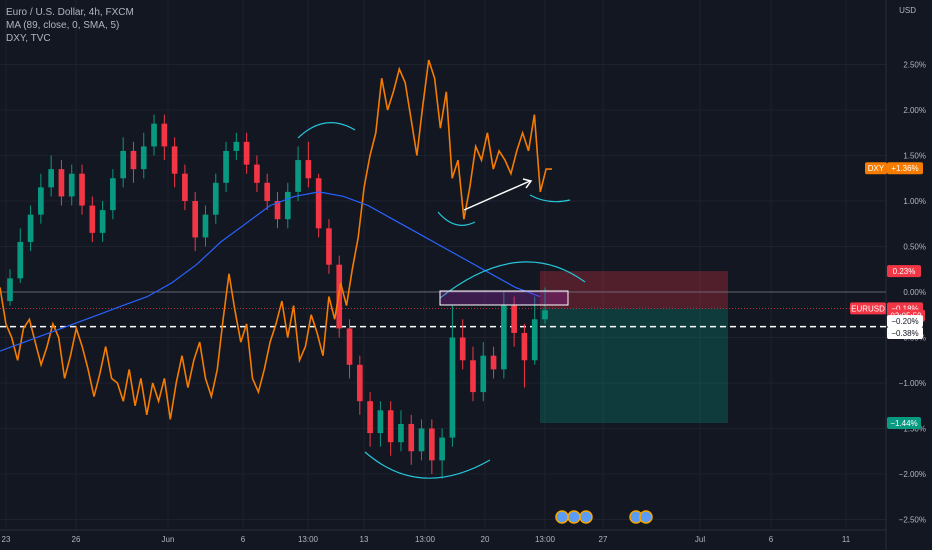  Describe the element at coordinates (634, 290) in the screenshot. I see `stop-loss-zone` at that location.